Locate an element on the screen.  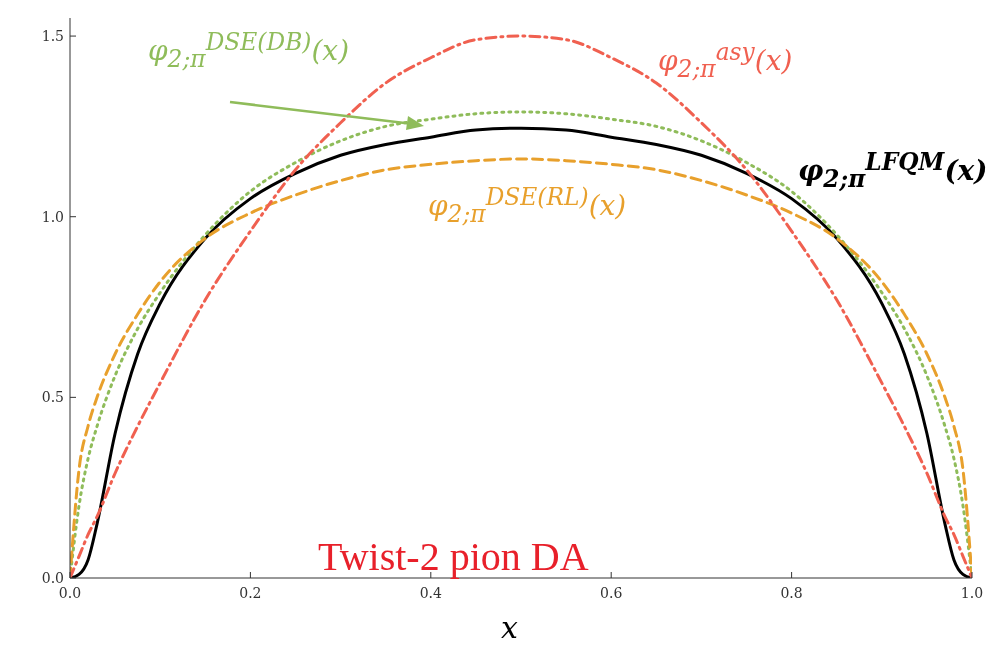
series-label: φ$_{2;π}$$^{DSE(RL)}$(x) is located at coordinates (527, 205).